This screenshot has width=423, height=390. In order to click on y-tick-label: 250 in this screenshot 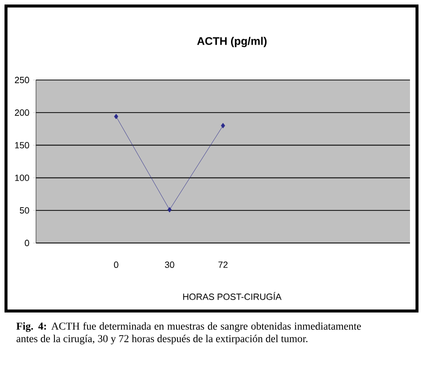, I will do `click(22, 80)`.